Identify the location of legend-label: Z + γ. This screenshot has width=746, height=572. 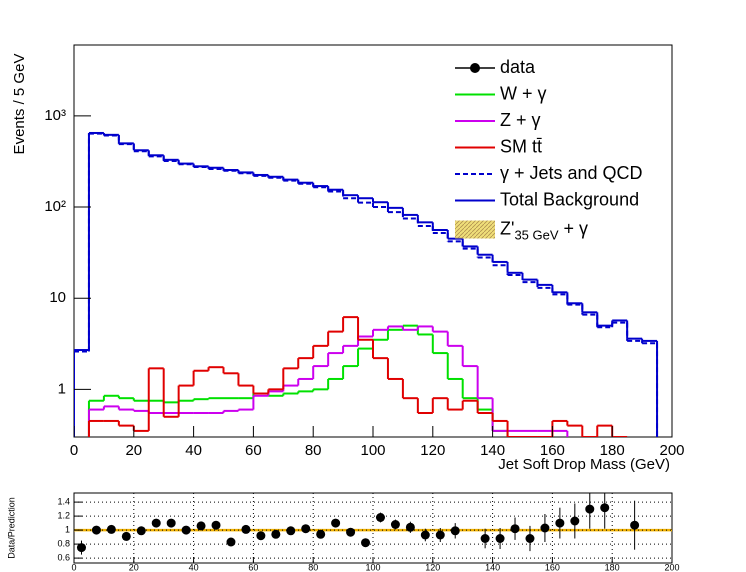
(520, 120).